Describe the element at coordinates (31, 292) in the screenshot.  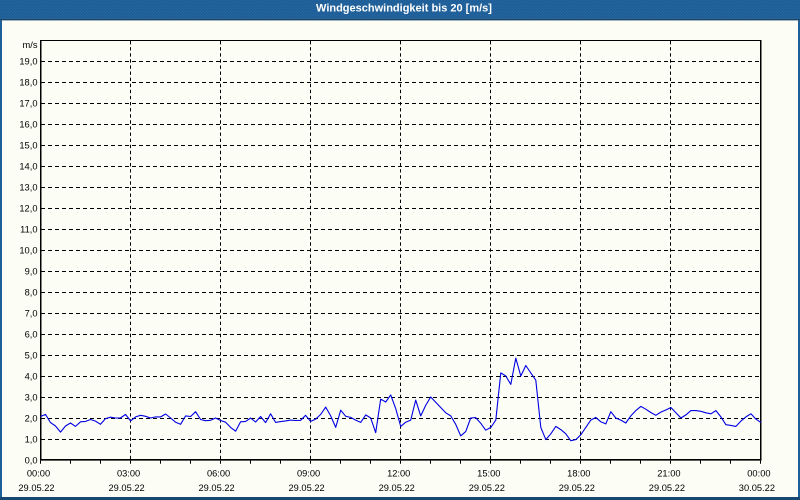
I see `svg-text: 8,0` at that location.